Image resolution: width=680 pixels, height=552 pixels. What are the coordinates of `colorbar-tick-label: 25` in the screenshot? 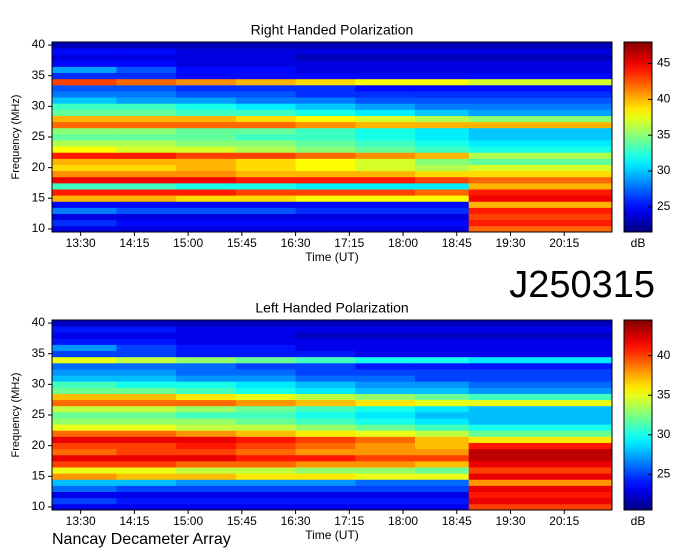 It's located at (664, 474).